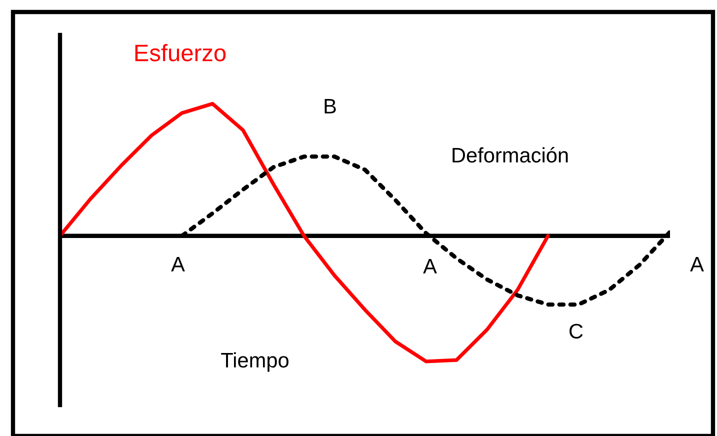  What do you see at coordinates (576, 331) in the screenshot?
I see `annotation: C` at bounding box center [576, 331].